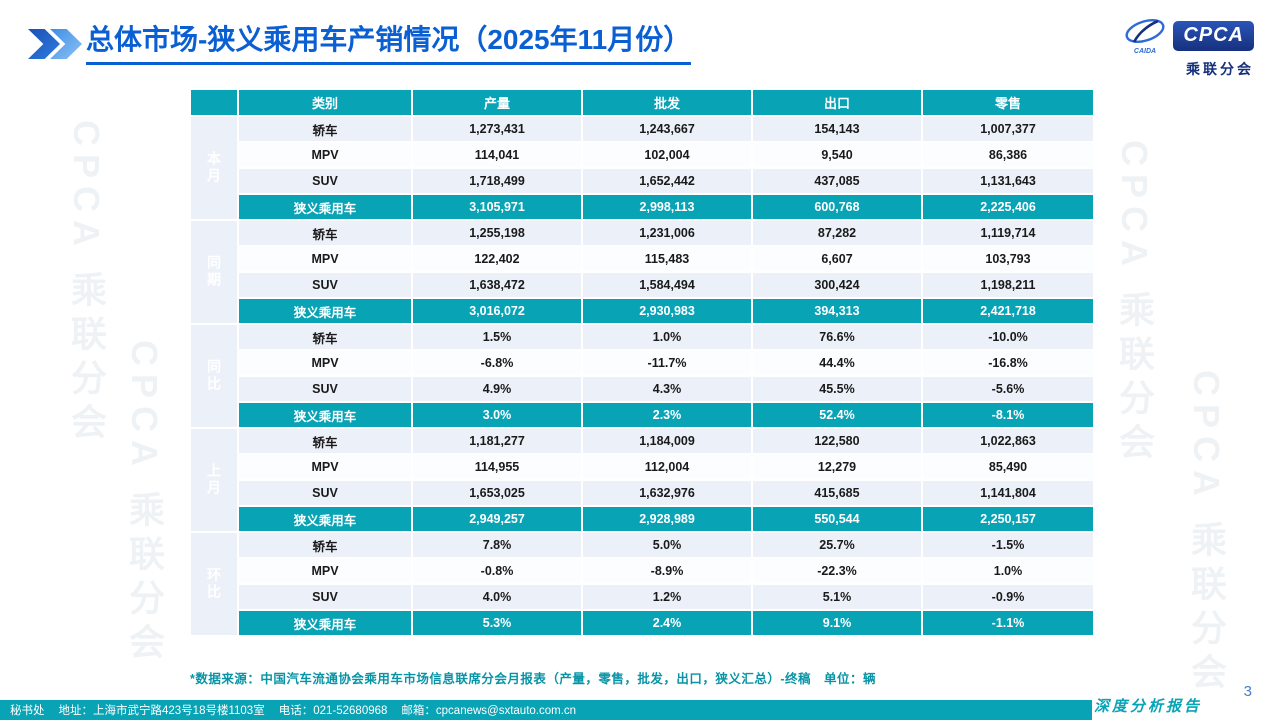  Describe the element at coordinates (1008, 597) in the screenshot. I see `value-cell: -0.9%` at that location.